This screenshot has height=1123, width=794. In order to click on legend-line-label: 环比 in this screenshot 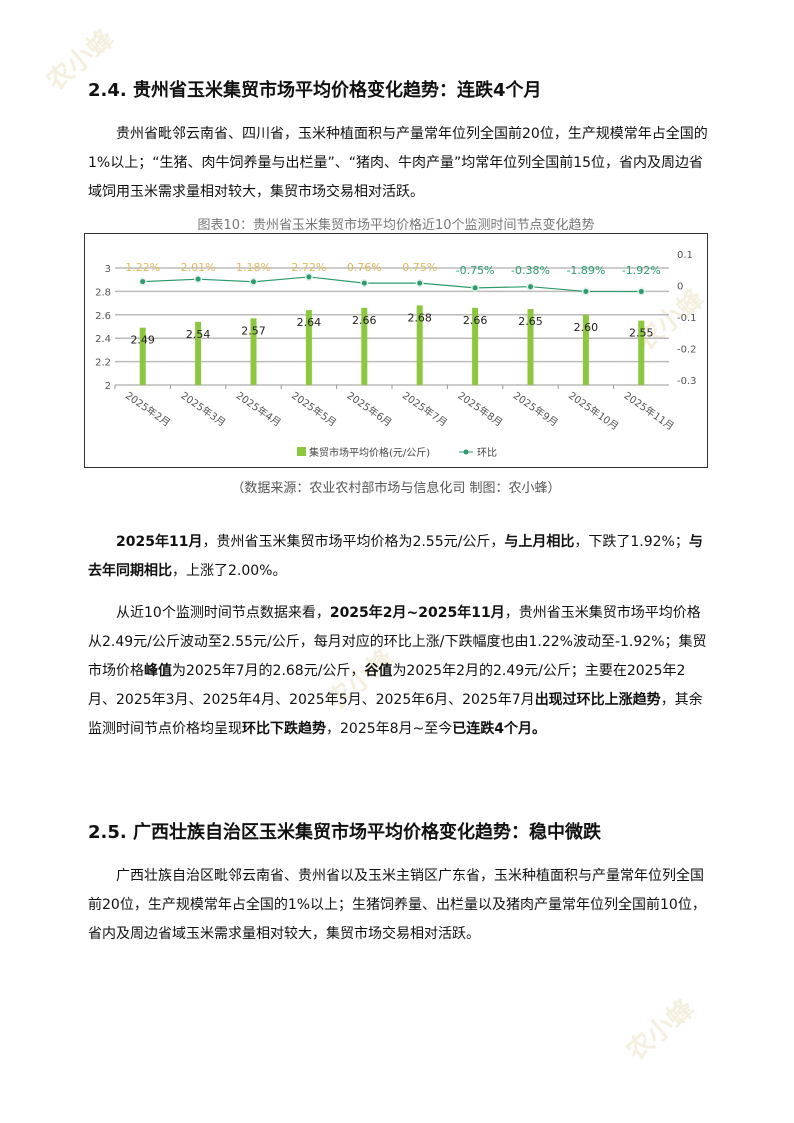, I will do `click(487, 453)`.